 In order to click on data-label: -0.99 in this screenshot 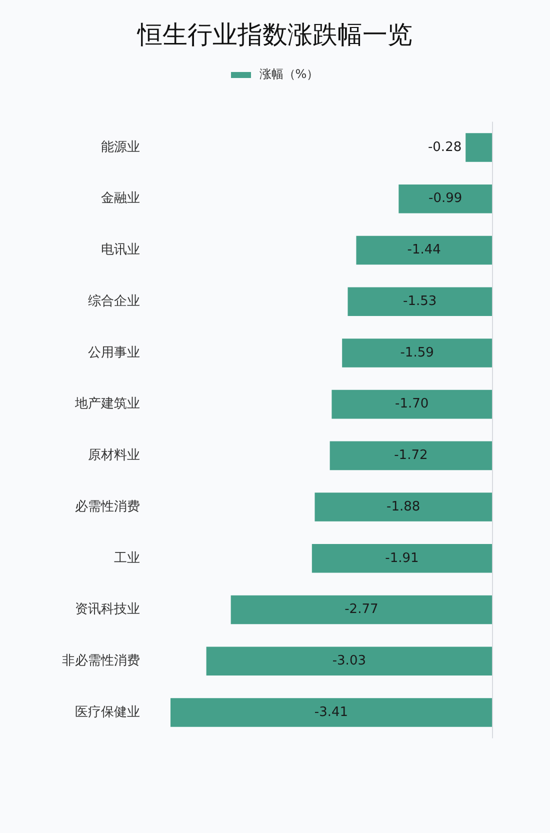, I will do `click(445, 198)`.